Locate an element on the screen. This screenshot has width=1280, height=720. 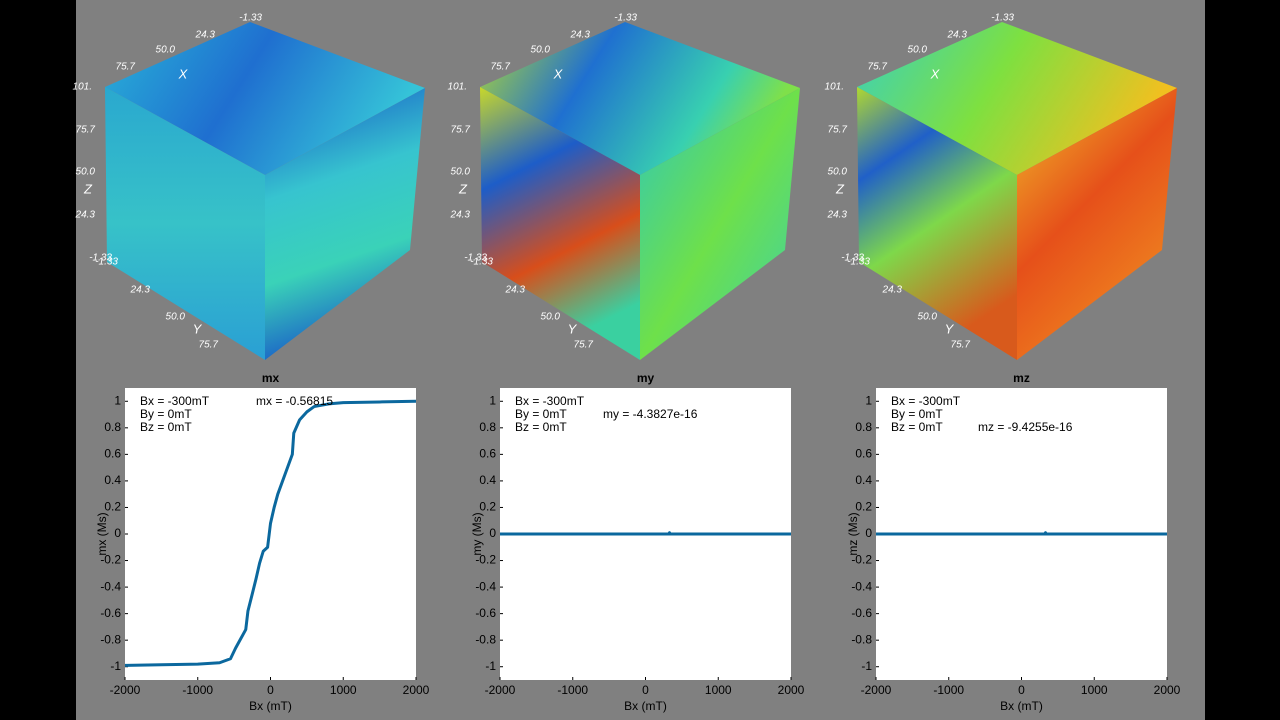
cube-z-tick: -1.33 is located at coordinates (100, 258).